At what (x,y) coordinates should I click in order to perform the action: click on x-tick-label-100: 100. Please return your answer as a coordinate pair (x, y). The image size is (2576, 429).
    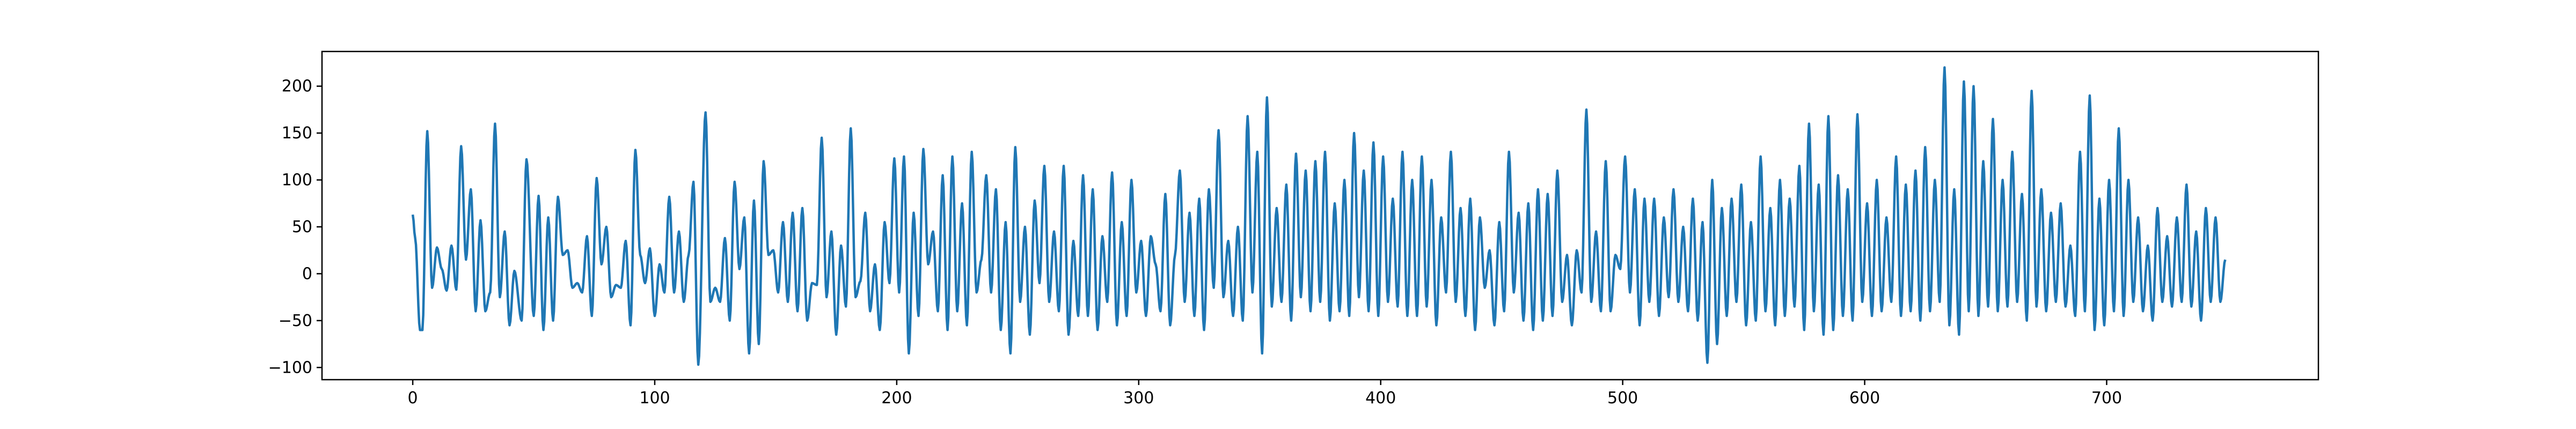
    Looking at the image, I should click on (654, 398).